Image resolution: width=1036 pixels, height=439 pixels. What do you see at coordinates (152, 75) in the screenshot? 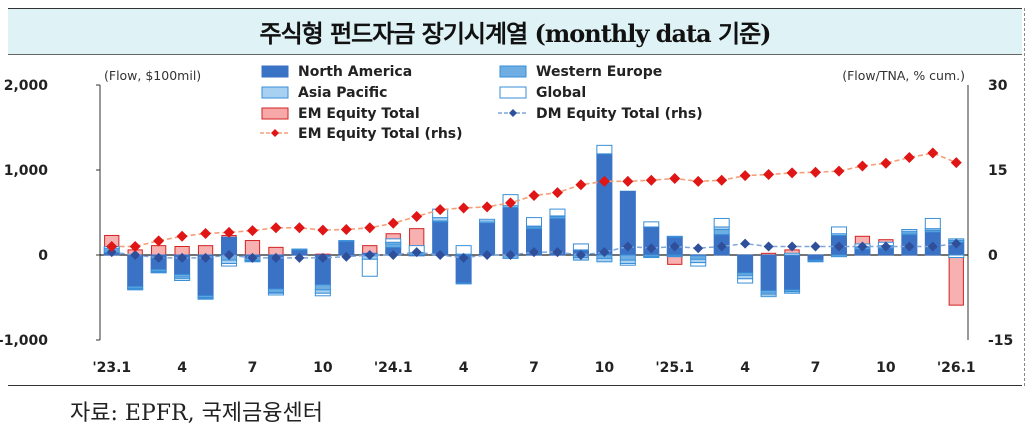
I see `left-axis-label: (Flow, $100mil)` at bounding box center [152, 75].